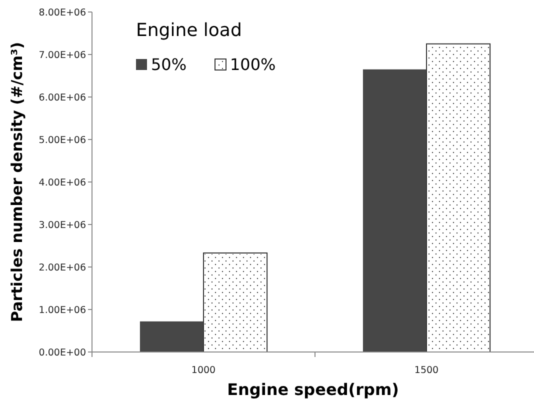 This screenshot has height=405, width=534. What do you see at coordinates (17, 182) in the screenshot?
I see `y-axis-title: Particles number density (#/cm³)` at bounding box center [17, 182].